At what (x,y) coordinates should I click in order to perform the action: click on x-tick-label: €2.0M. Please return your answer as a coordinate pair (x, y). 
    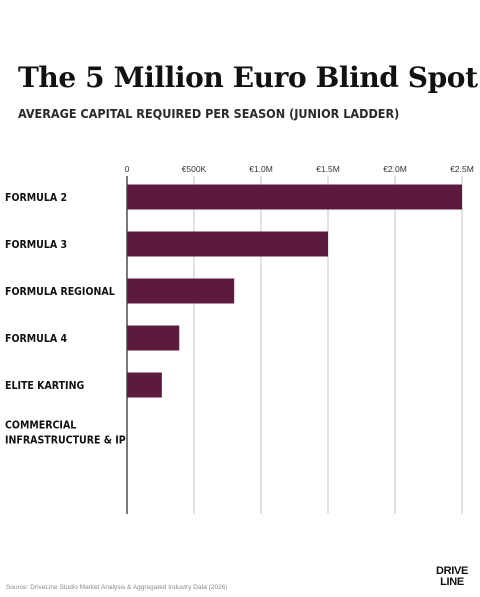
    Looking at the image, I should click on (395, 169).